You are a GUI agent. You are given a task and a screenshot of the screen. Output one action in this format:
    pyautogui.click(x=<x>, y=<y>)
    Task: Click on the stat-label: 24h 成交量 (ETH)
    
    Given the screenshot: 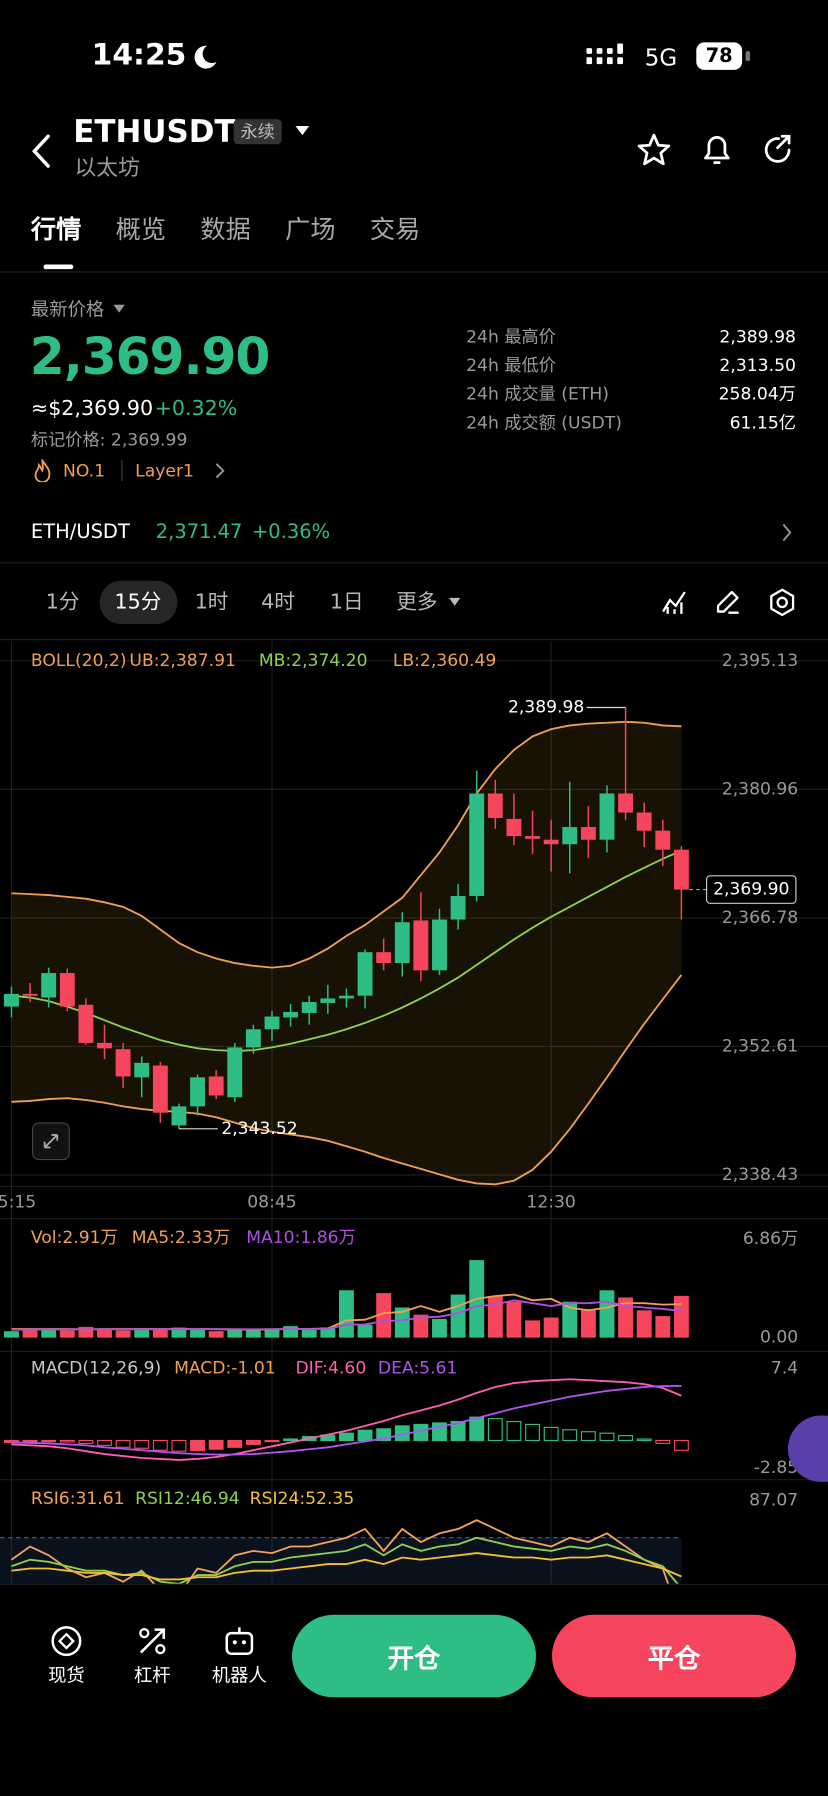 What is the action you would take?
    pyautogui.click(x=537, y=394)
    